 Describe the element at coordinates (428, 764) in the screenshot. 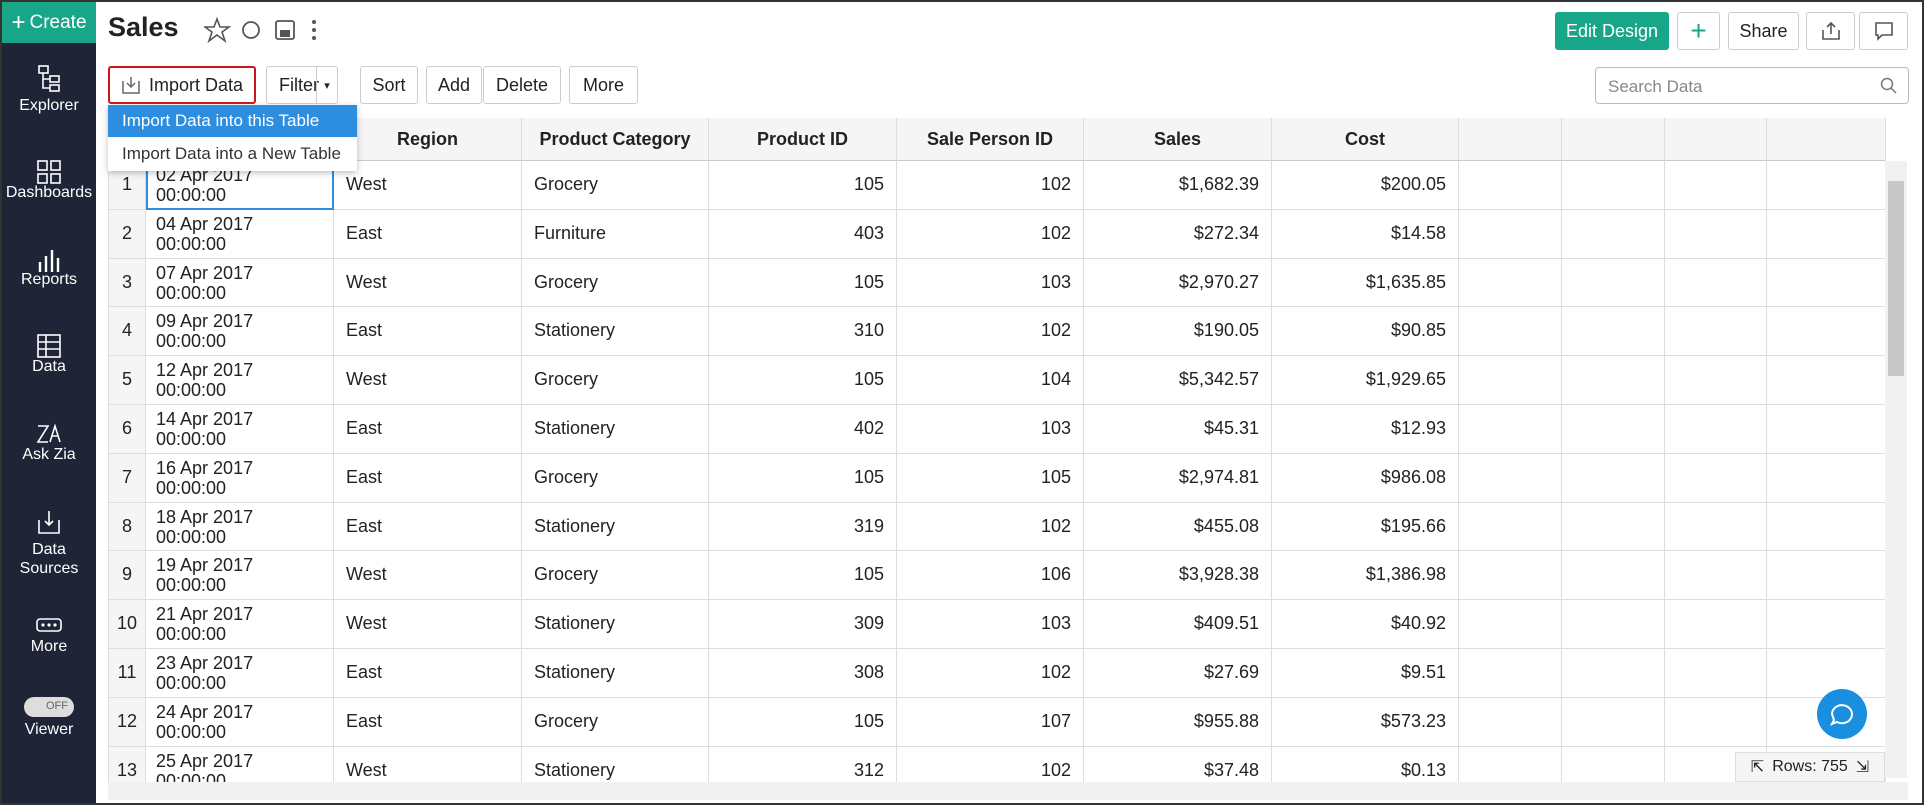

I see `cell: West` at that location.